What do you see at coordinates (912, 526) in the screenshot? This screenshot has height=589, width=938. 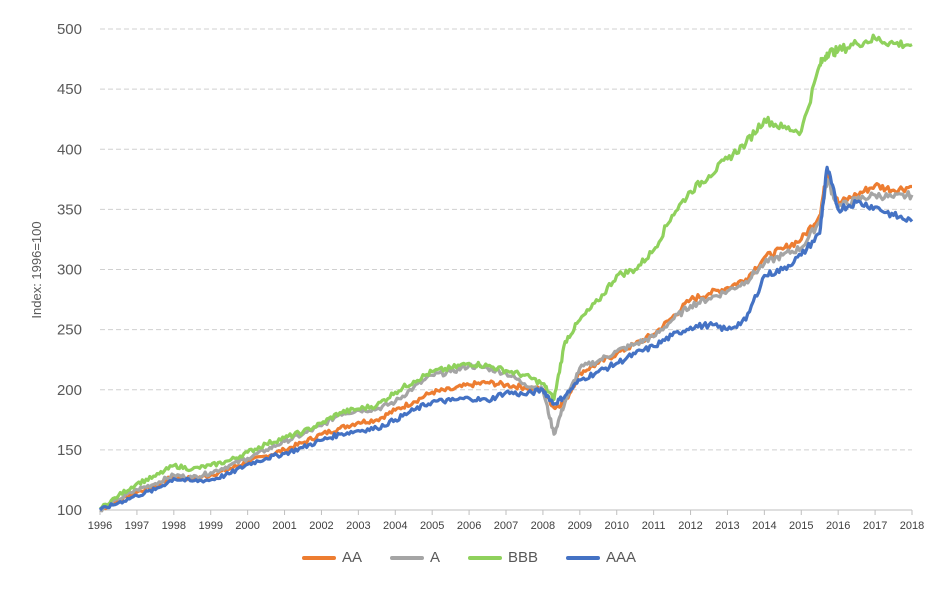 I see `x-tick-label: 2018` at bounding box center [912, 526].